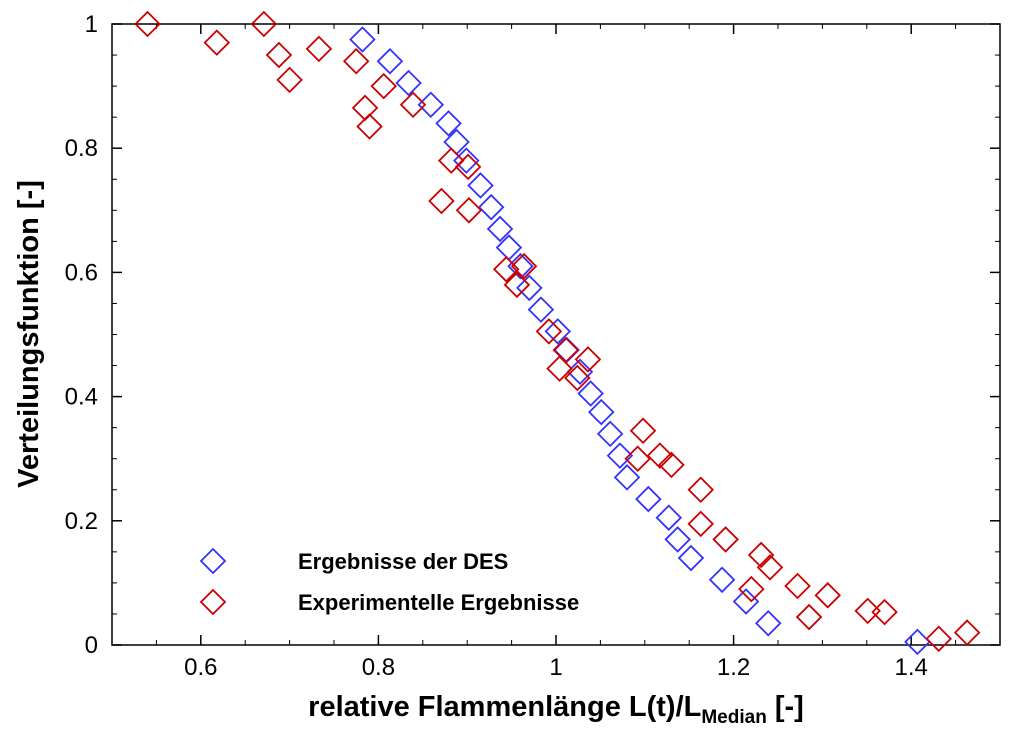 This screenshot has height=729, width=1012. Describe the element at coordinates (81, 272) in the screenshot. I see `y-tick-label: 0.6` at that location.